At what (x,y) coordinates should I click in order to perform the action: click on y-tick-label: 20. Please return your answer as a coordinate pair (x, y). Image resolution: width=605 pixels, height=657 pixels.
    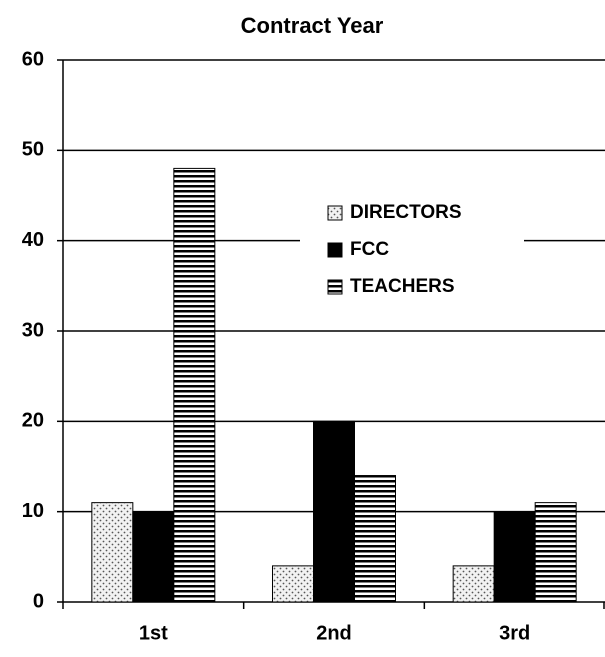
    Looking at the image, I should click on (33, 421).